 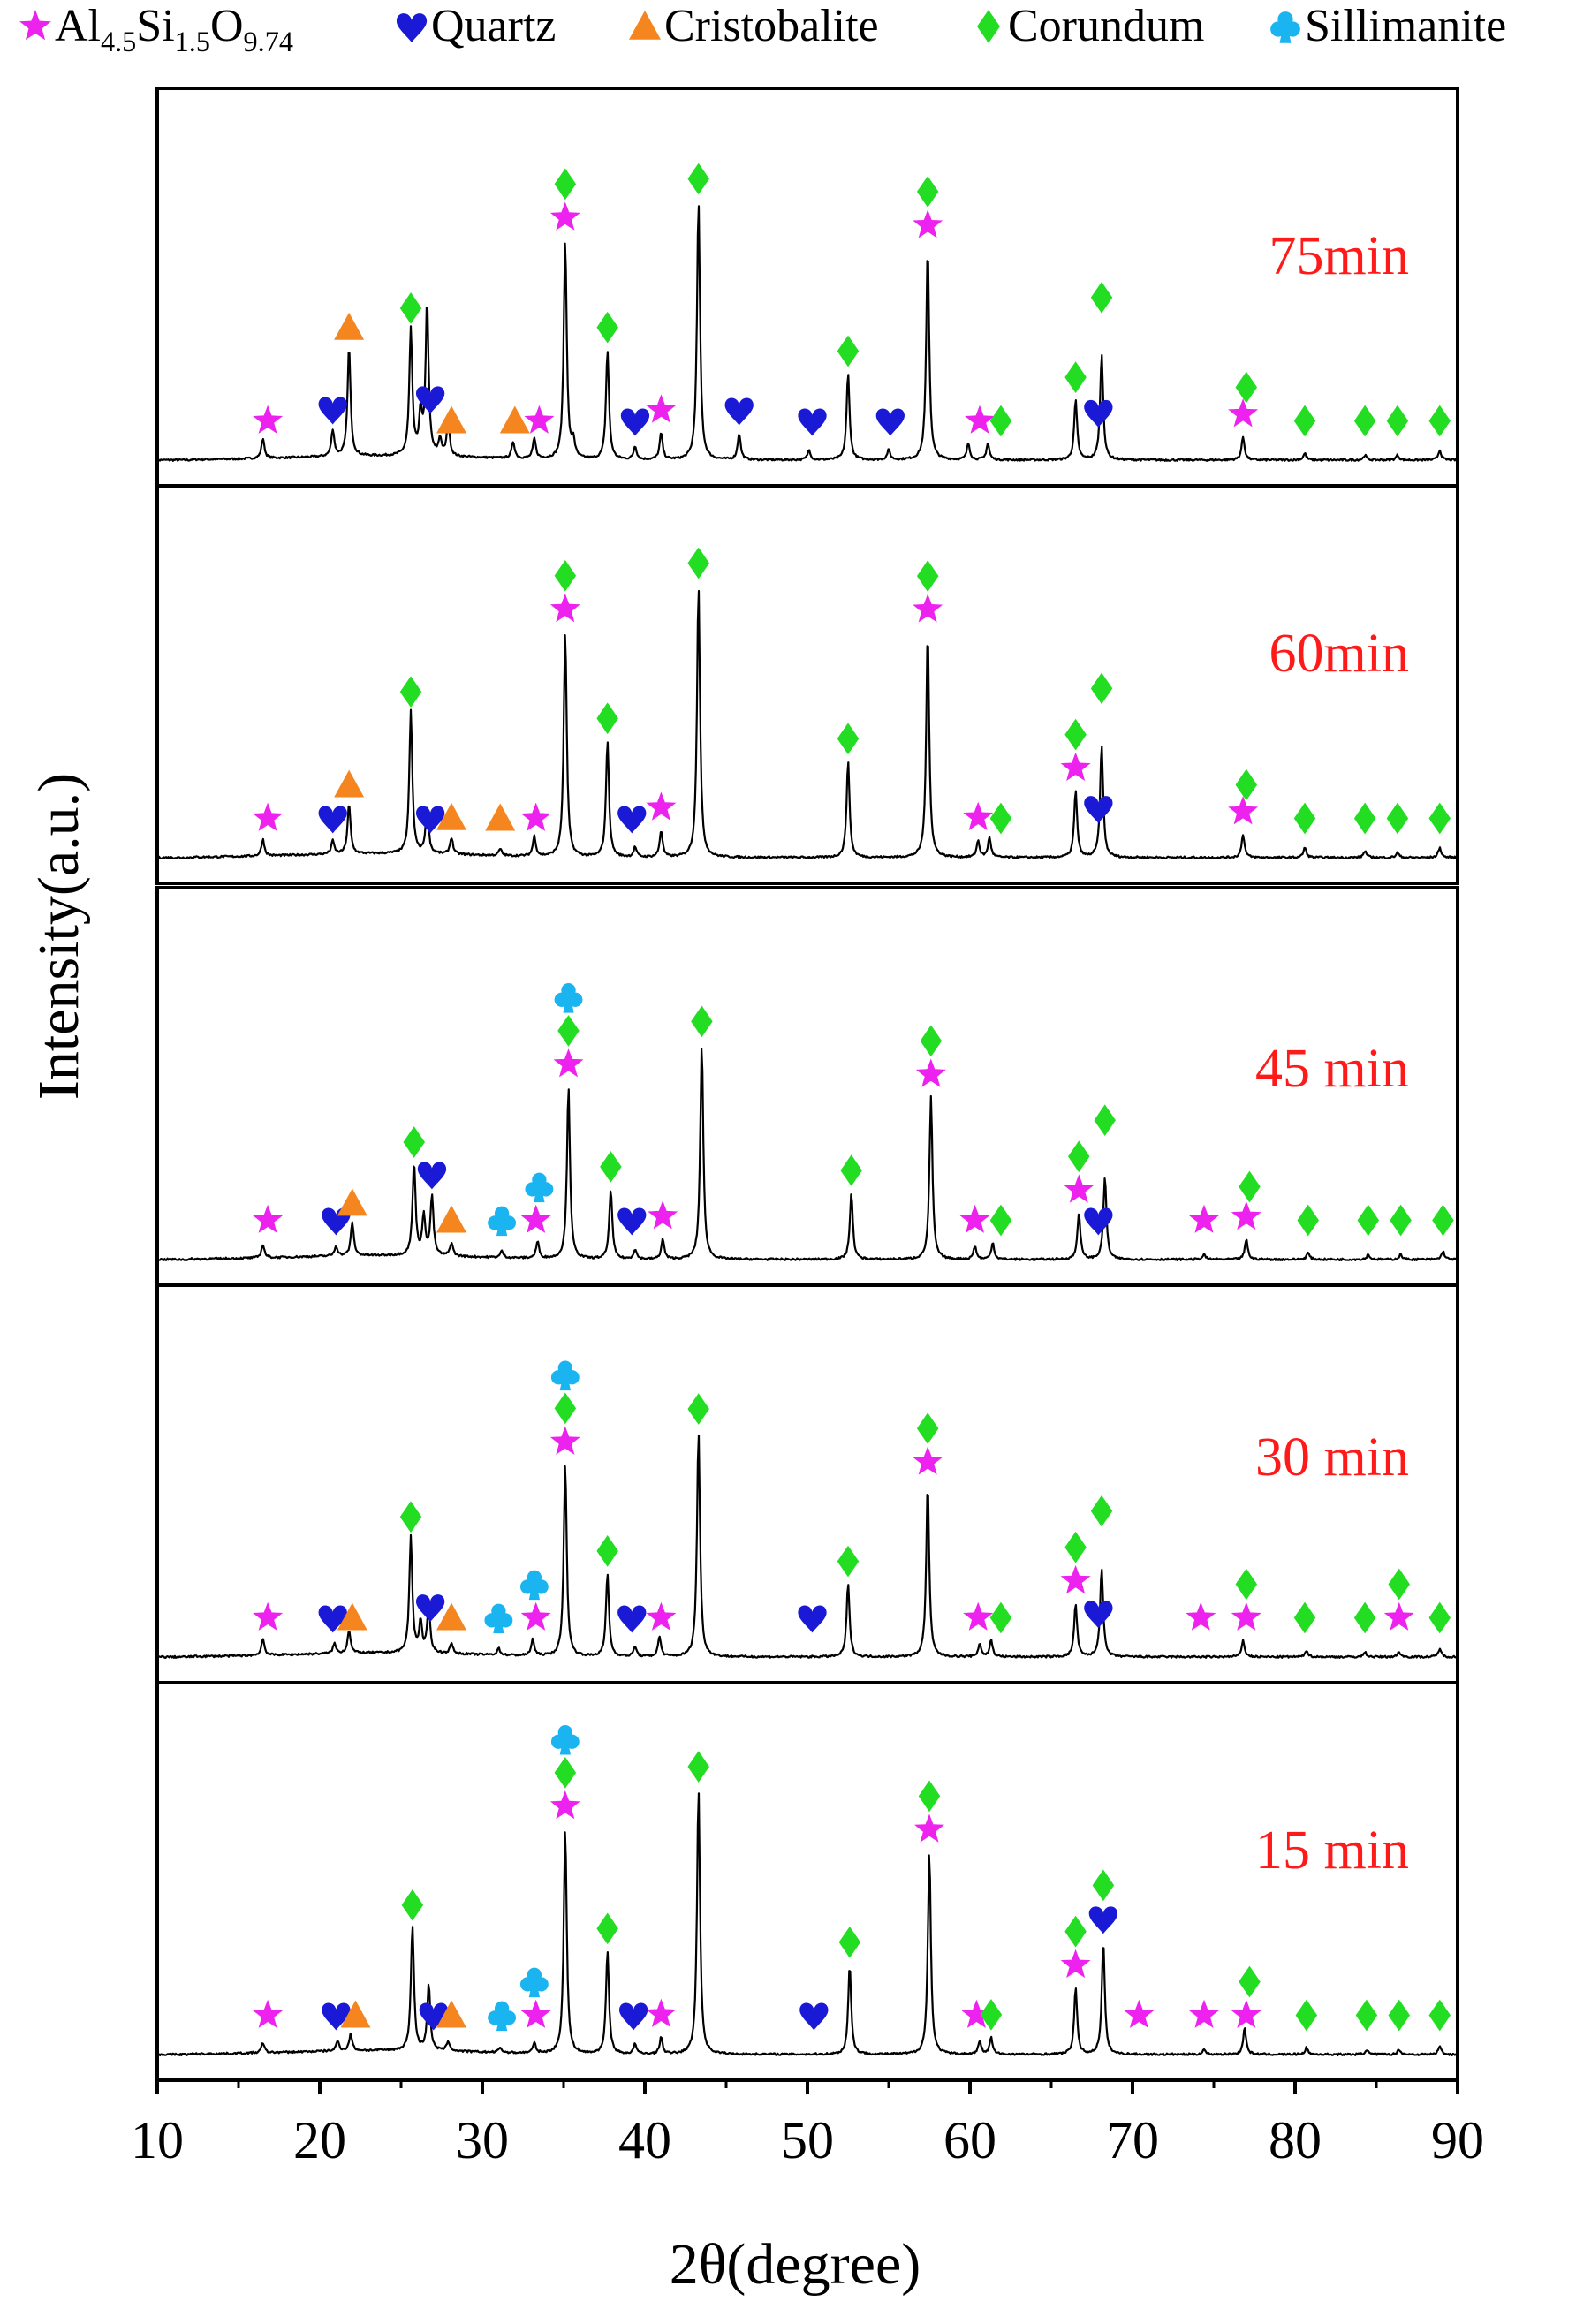 I want to click on legend-label-0: Al4.5Si1.5O9.74, so click(x=174, y=29).